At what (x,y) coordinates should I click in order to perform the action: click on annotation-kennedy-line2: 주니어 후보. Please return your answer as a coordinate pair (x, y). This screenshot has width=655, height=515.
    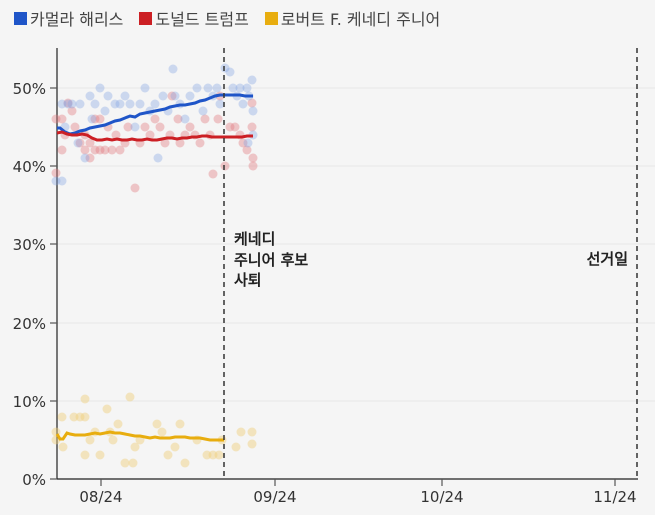
    Looking at the image, I should click on (271, 260).